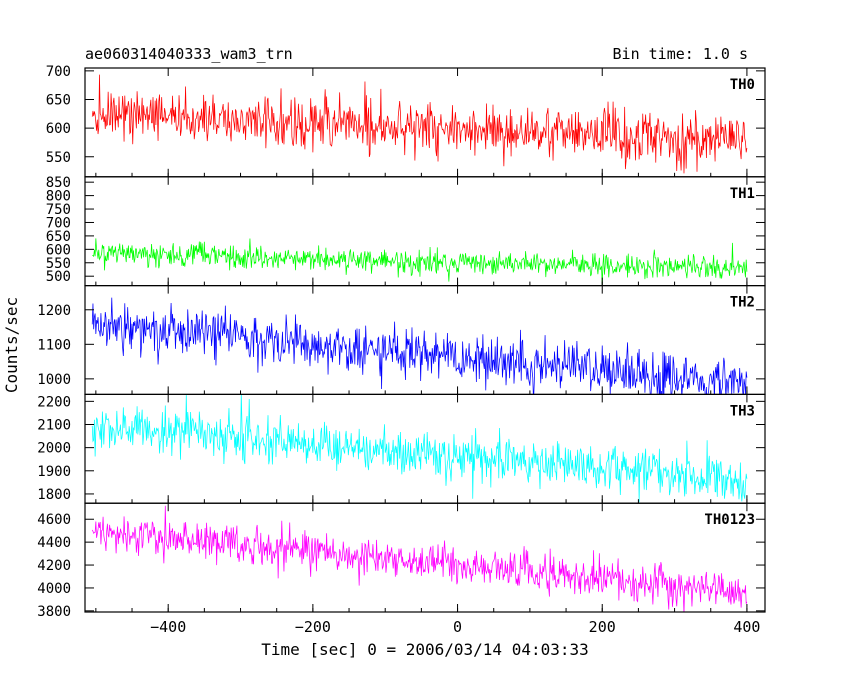 The width and height of the screenshot is (850, 680). What do you see at coordinates (58, 72) in the screenshot?
I see `y-tick-label-th0: 700` at bounding box center [58, 72].